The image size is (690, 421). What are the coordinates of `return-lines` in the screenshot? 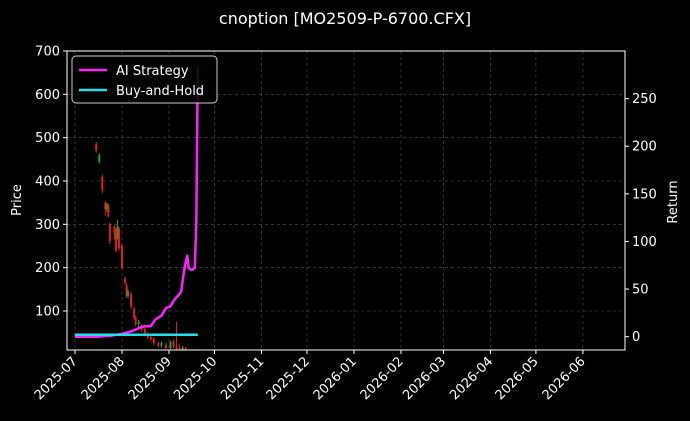 It's located at (137, 202).